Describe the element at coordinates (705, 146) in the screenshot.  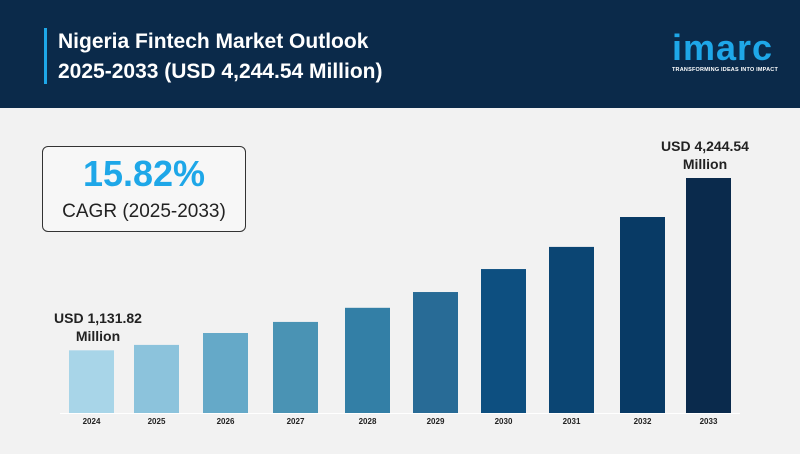
I see `annotation-2033-value: USD 4,244.54` at that location.